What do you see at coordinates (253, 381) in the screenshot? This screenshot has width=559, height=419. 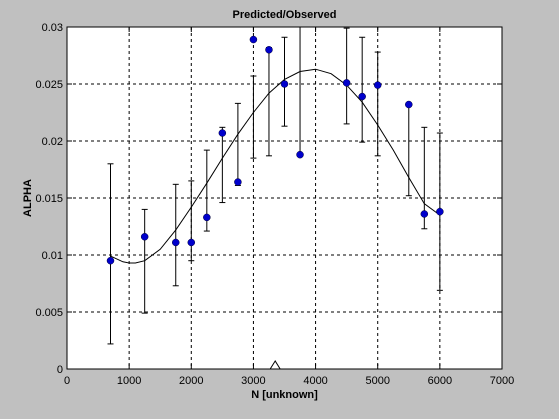 I see `x-tick-label: 3000` at bounding box center [253, 381].